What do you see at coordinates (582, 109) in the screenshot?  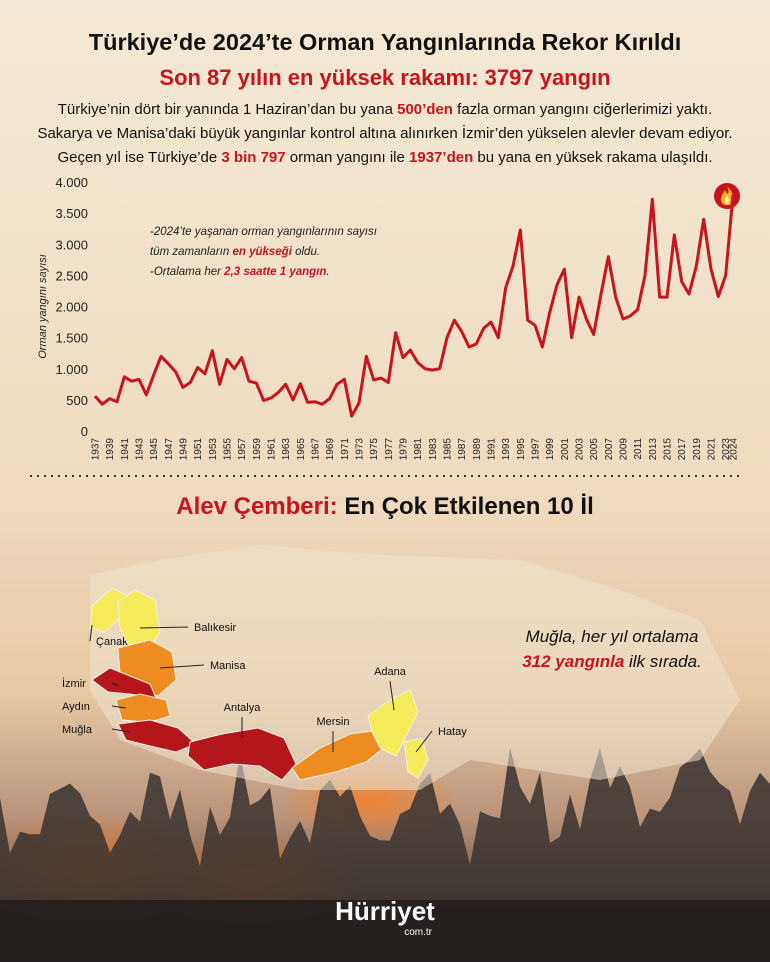 I see `text-segment: fazla orman yangını ciğerlerimizi yaktı.` at bounding box center [582, 109].